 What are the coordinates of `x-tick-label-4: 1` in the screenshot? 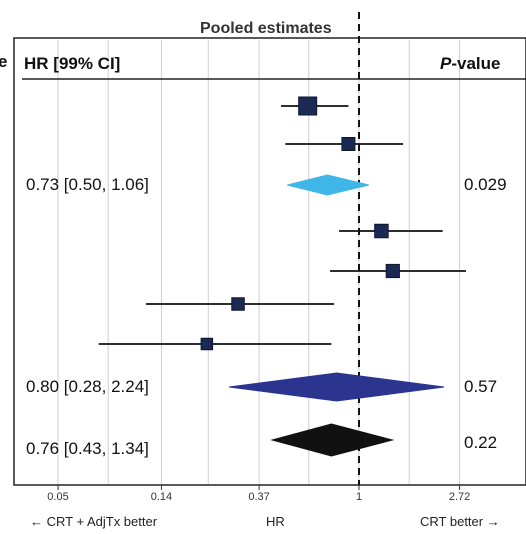 It's located at (359, 497).